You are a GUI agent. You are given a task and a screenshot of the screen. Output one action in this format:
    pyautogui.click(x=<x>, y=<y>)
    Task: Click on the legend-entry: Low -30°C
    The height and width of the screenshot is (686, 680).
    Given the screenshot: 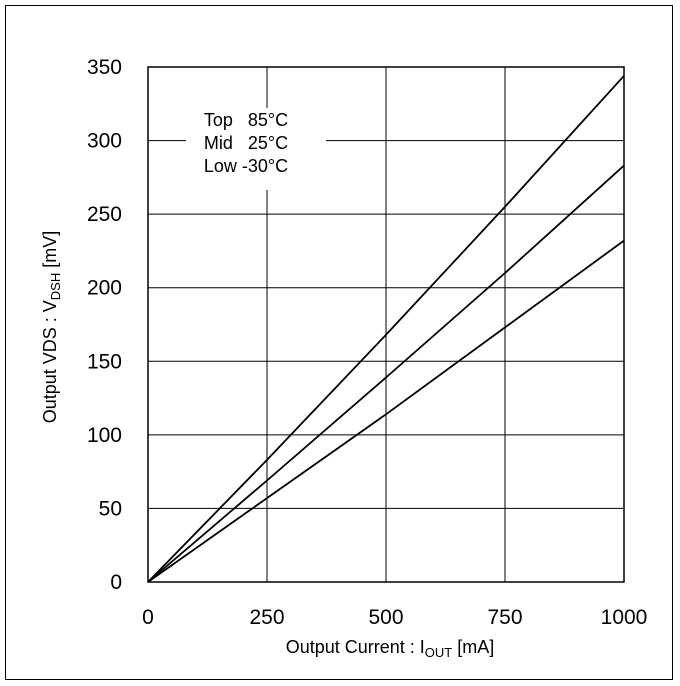 What is the action you would take?
    pyautogui.click(x=246, y=166)
    